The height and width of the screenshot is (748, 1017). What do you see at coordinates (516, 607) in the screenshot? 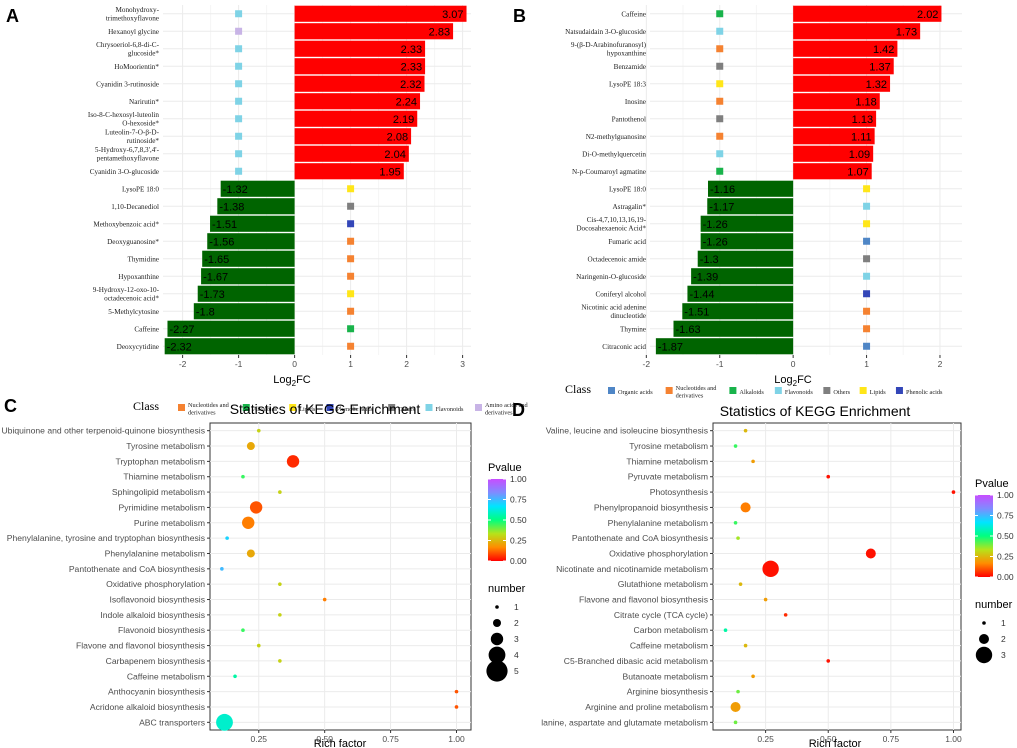
I see `size-legend-label: 1` at bounding box center [516, 607].